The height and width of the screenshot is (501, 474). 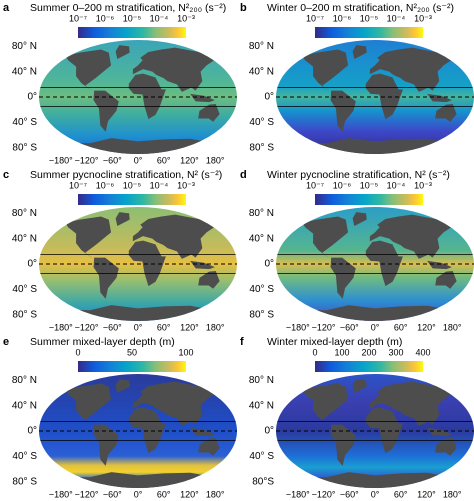 What do you see at coordinates (263, 481) in the screenshot?
I see `latitude-label: 80°S` at bounding box center [263, 481].